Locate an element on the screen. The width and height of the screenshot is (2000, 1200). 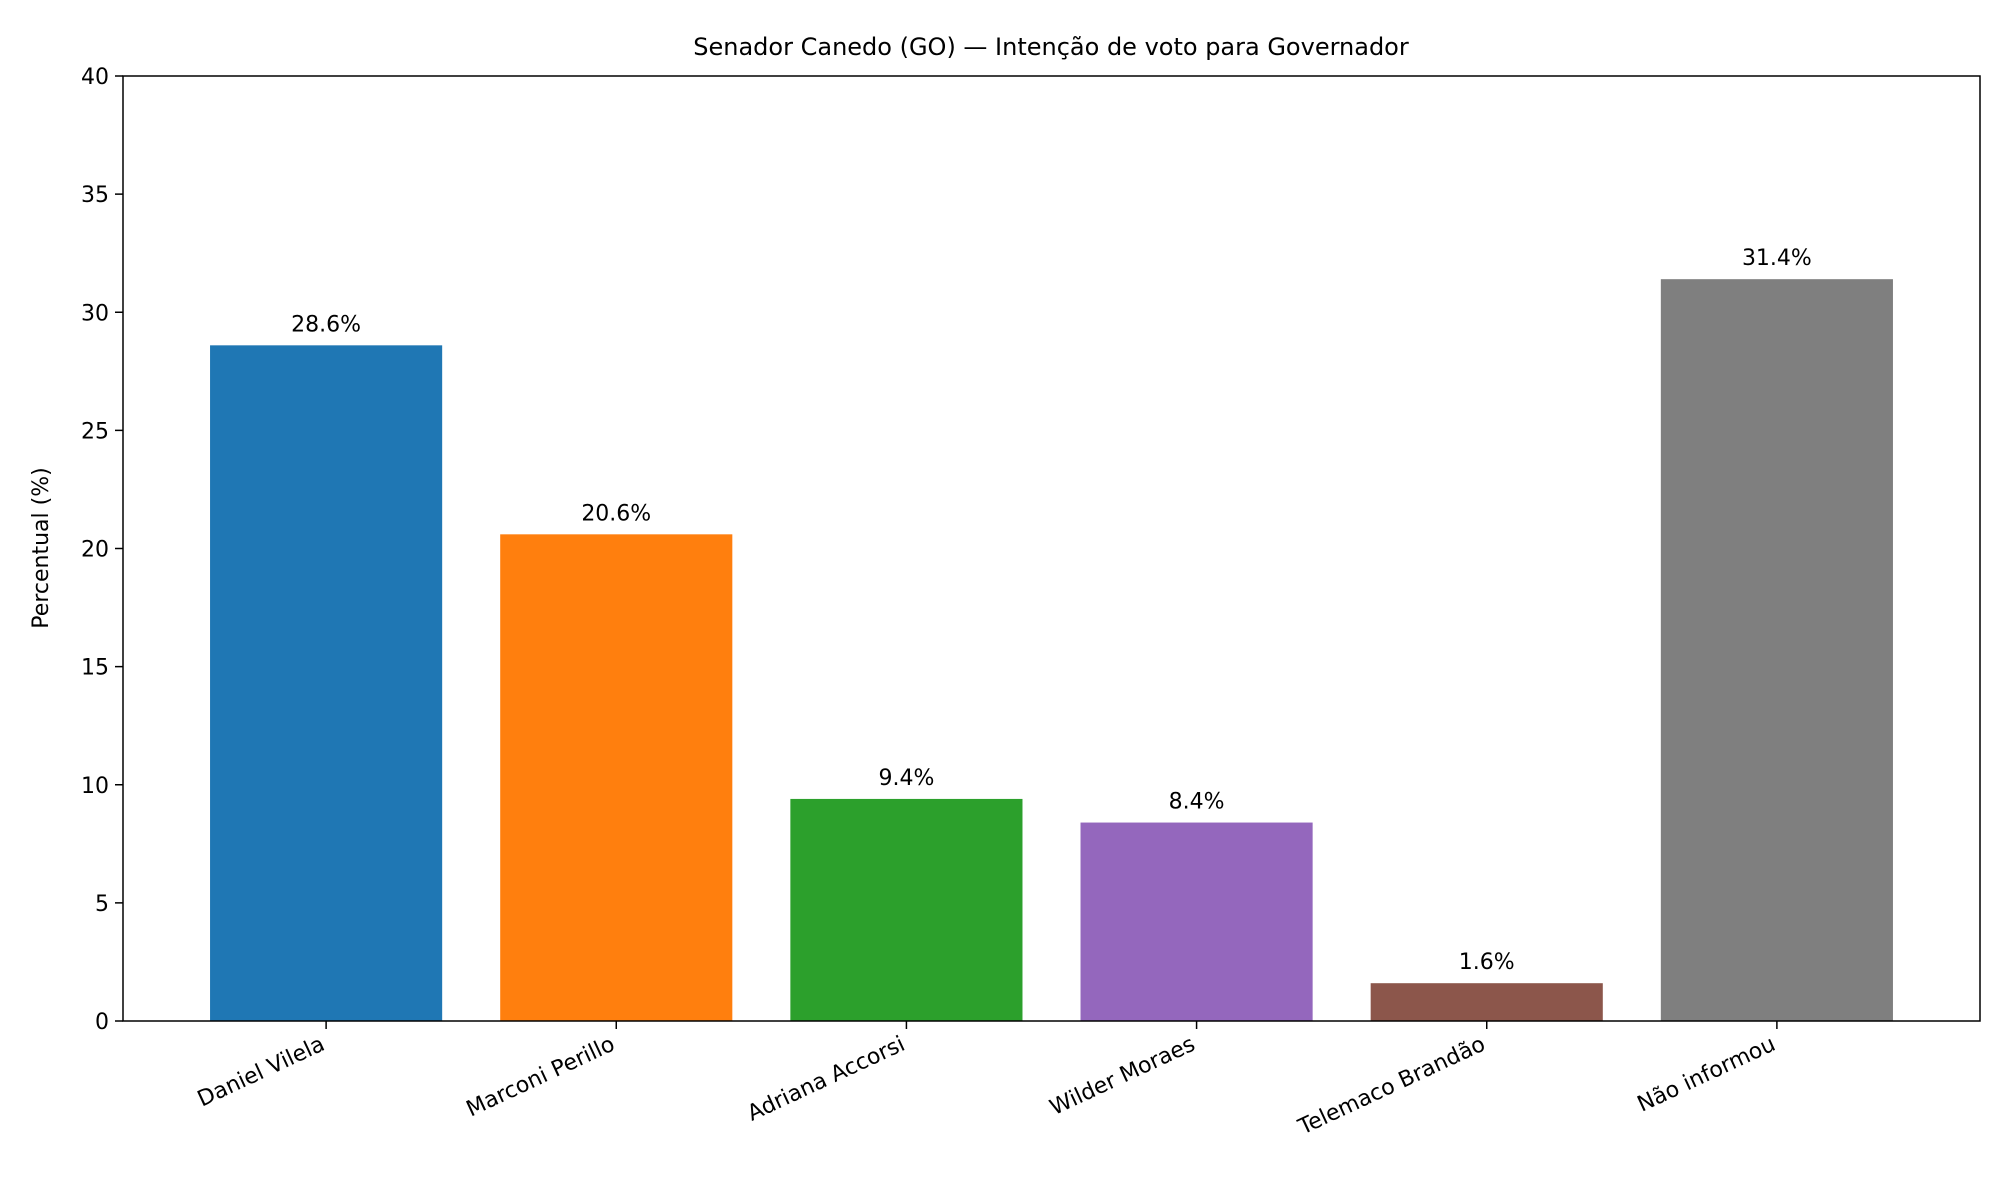
bar-value-label: 8.4% is located at coordinates (1197, 802).